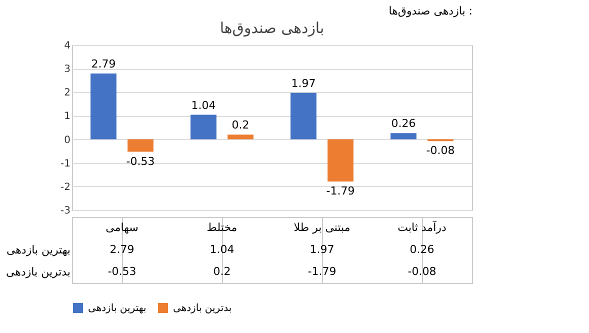  I want to click on legend-label: بهترین بازدهی, so click(117, 308).